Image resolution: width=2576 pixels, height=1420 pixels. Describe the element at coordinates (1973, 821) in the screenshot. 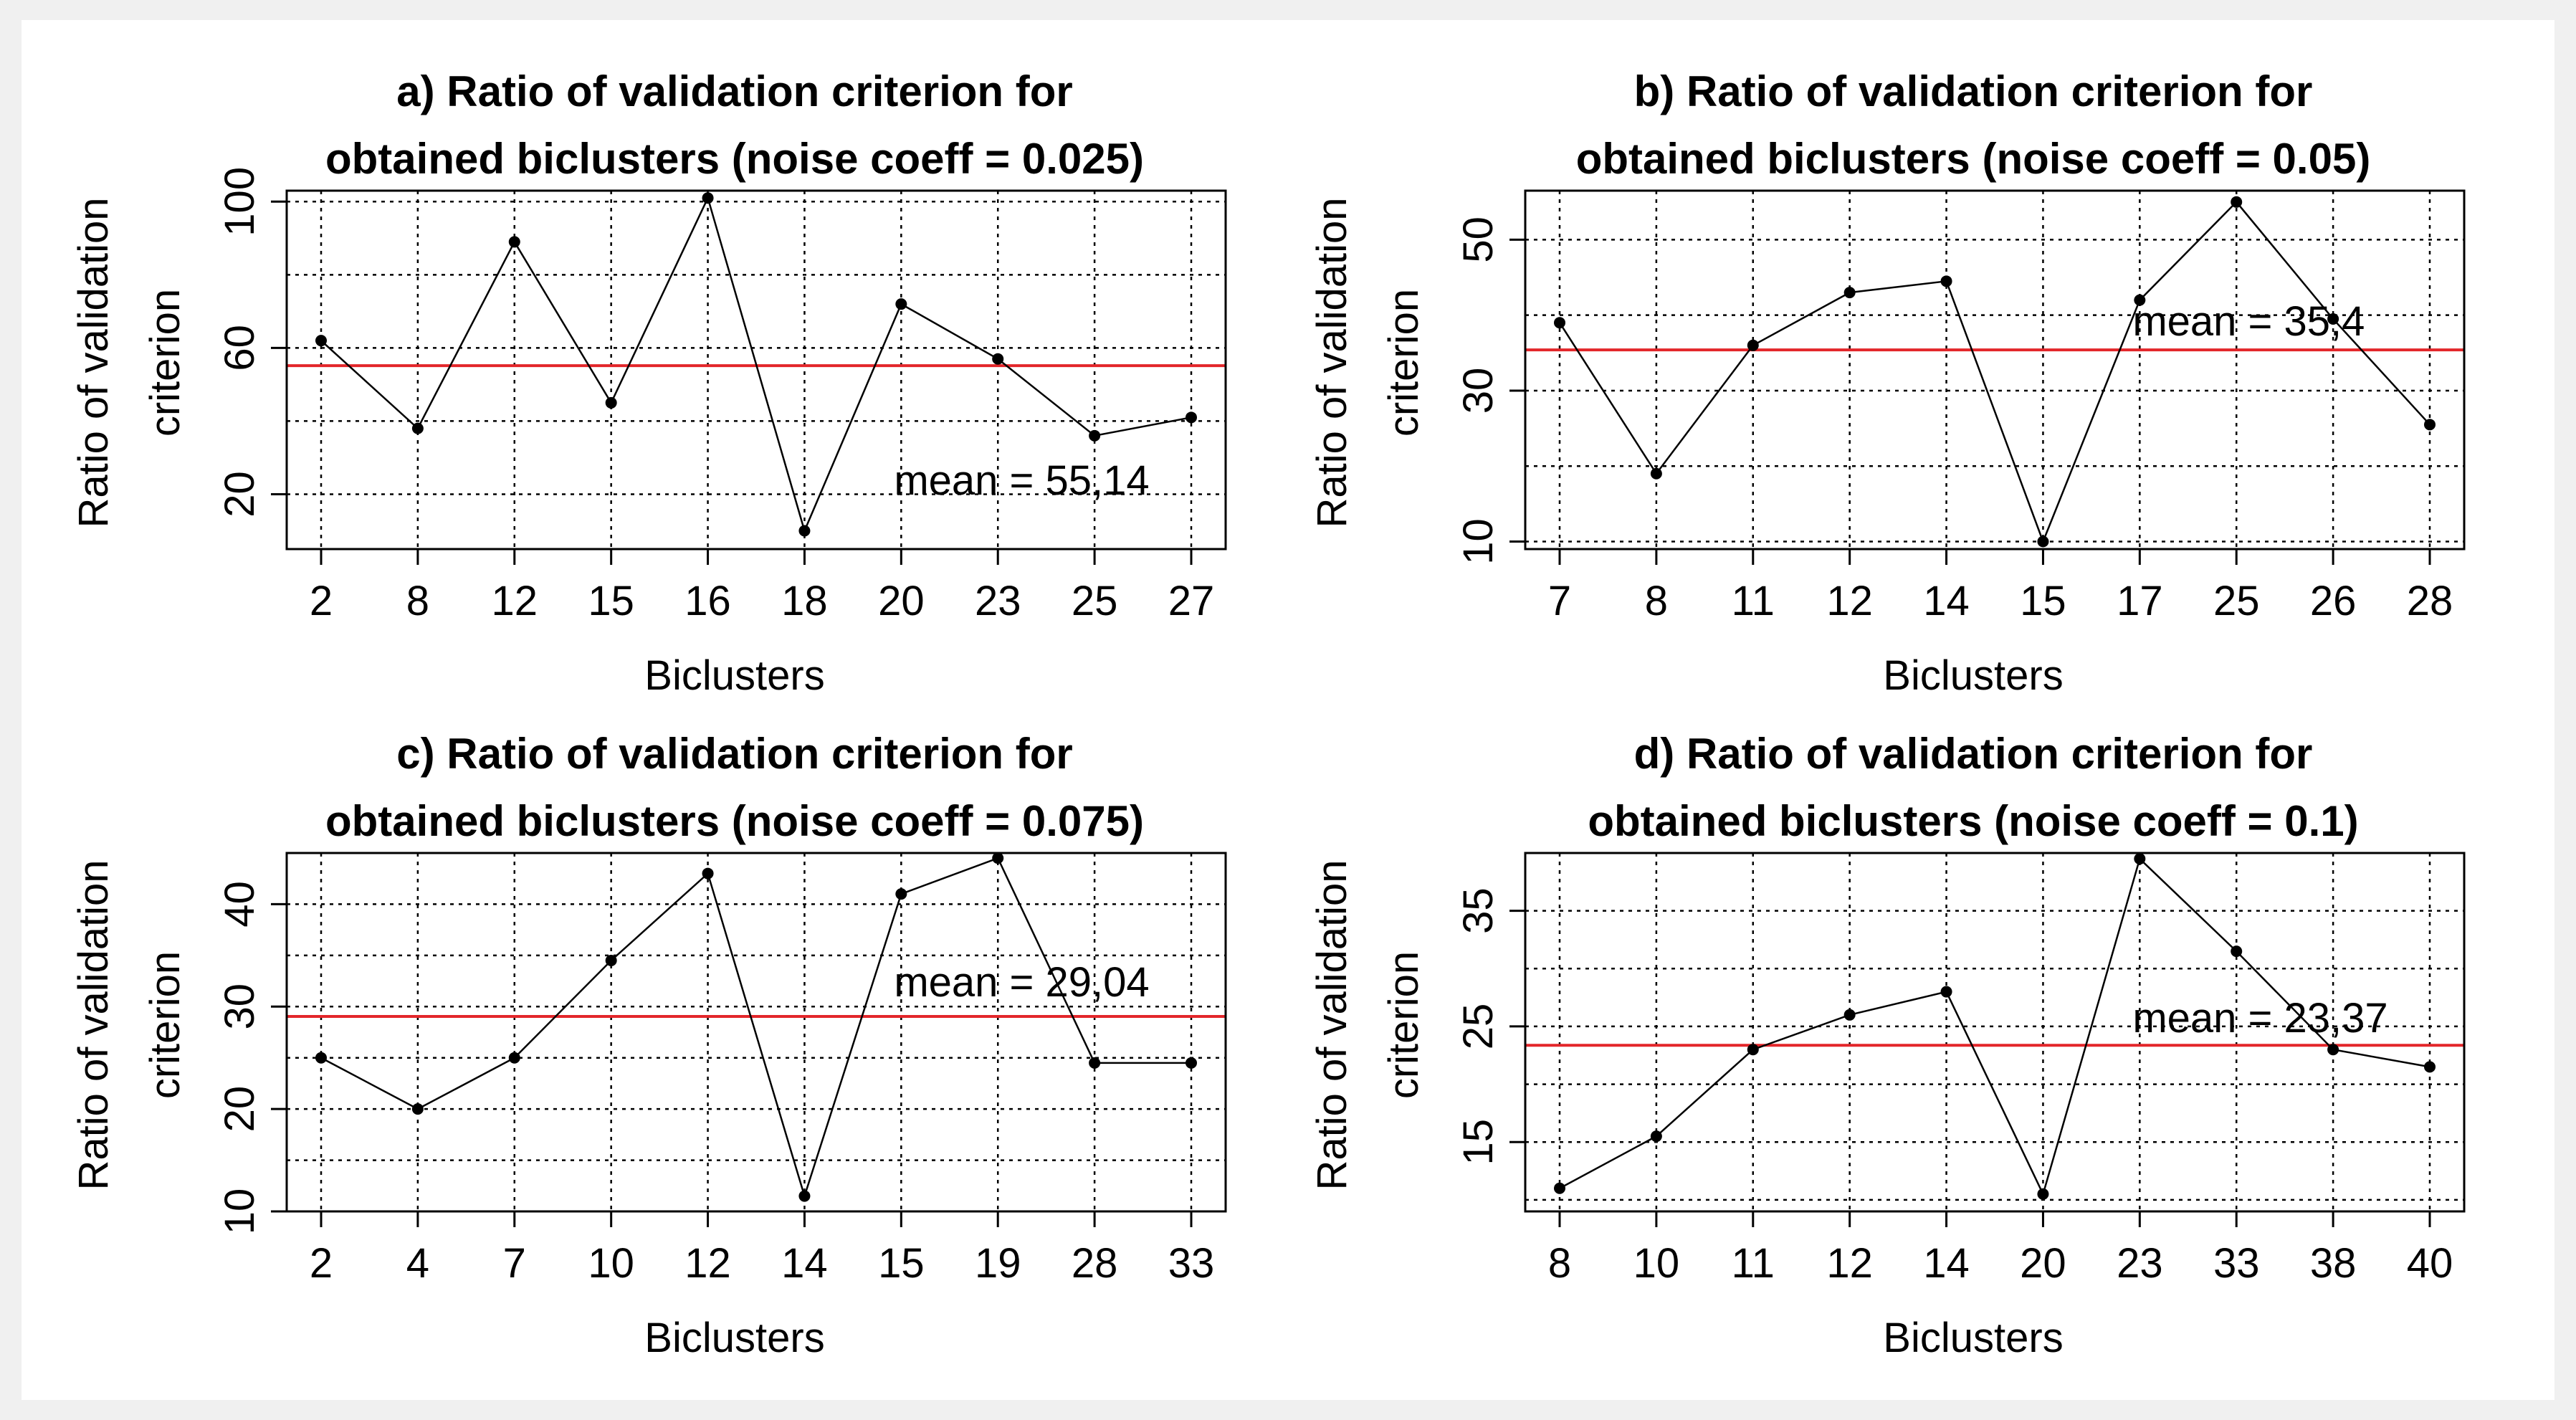

I see `chart-title-line2: obtained biclusters (noise coeff = 0.1)` at that location.